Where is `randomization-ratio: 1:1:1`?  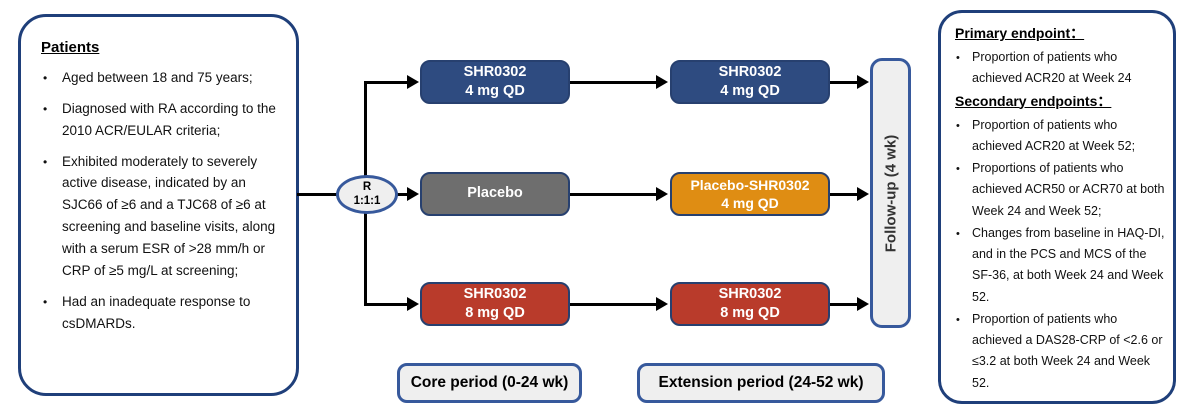
randomization-ratio: 1:1:1 is located at coordinates (367, 200).